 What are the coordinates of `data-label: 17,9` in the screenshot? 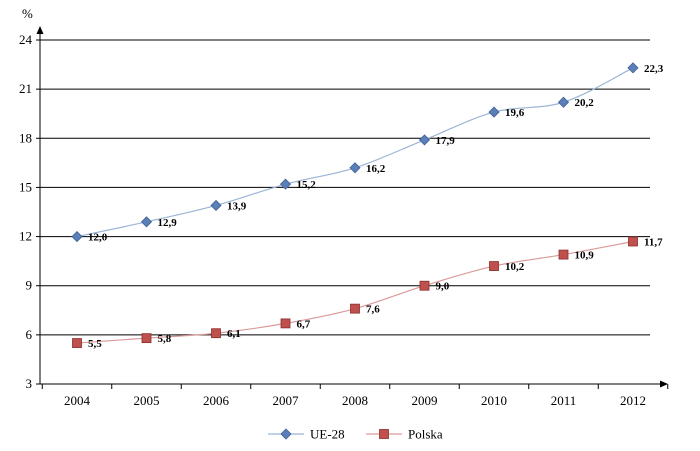 It's located at (446, 141).